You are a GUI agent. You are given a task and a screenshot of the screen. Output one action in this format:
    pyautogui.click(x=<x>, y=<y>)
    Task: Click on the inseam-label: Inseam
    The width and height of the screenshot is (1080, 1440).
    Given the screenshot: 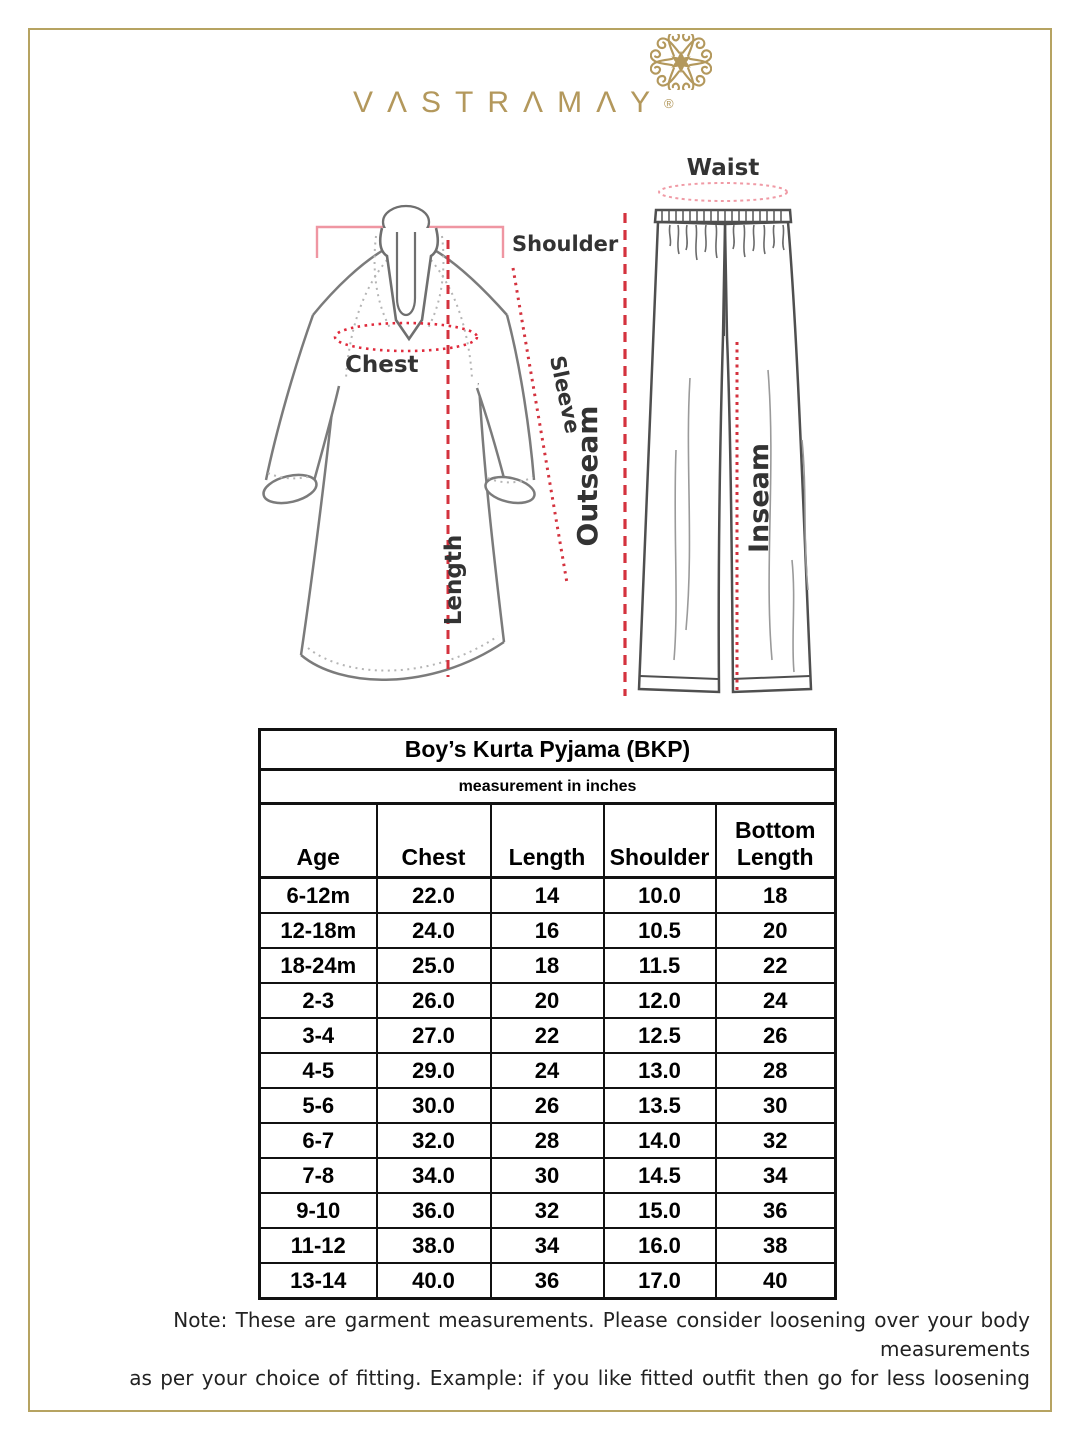 What is the action you would take?
    pyautogui.click(x=759, y=498)
    